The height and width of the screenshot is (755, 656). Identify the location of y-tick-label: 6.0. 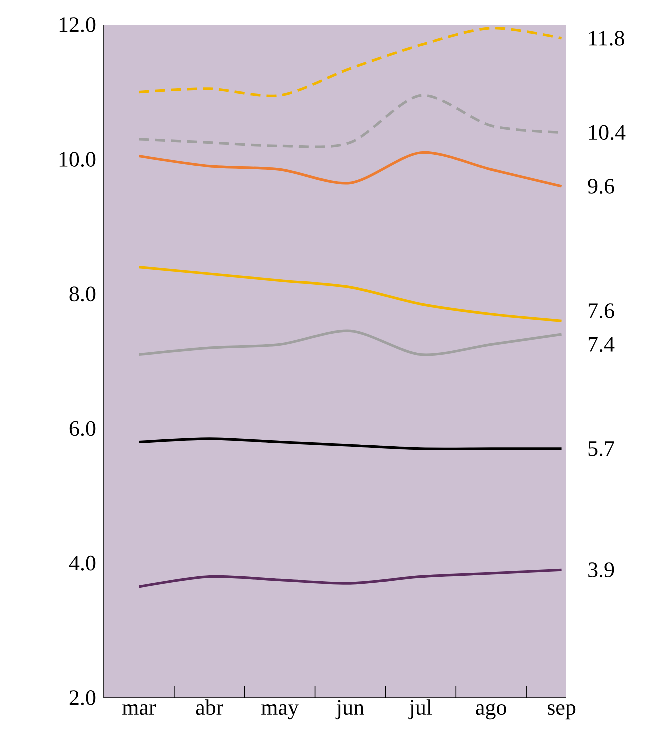
(83, 428).